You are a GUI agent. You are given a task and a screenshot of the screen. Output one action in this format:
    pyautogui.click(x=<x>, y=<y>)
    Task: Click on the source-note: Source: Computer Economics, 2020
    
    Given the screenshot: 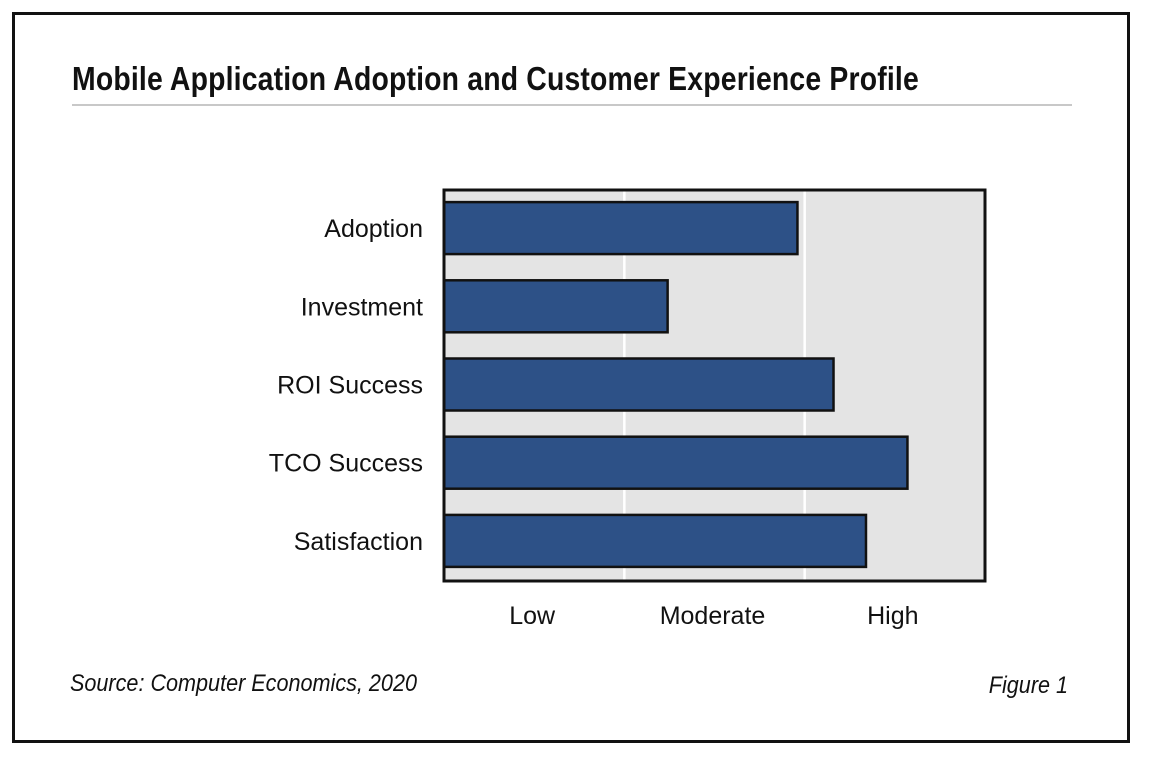 What is the action you would take?
    pyautogui.click(x=243, y=683)
    